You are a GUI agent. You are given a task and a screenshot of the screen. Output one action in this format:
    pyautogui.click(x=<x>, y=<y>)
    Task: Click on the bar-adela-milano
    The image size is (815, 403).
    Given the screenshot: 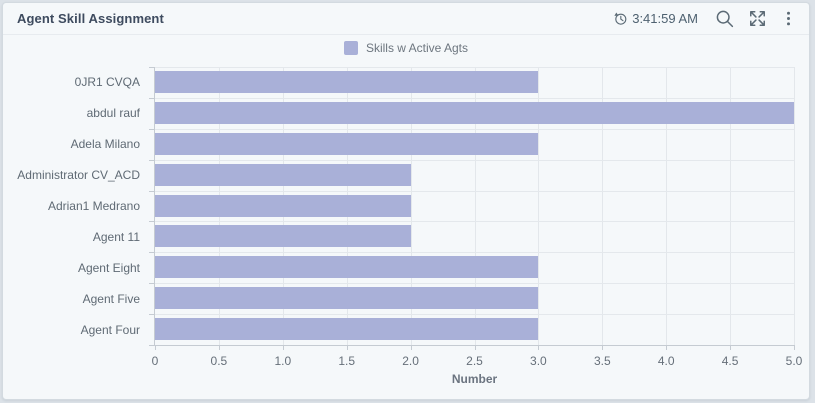 What is the action you would take?
    pyautogui.click(x=347, y=143)
    